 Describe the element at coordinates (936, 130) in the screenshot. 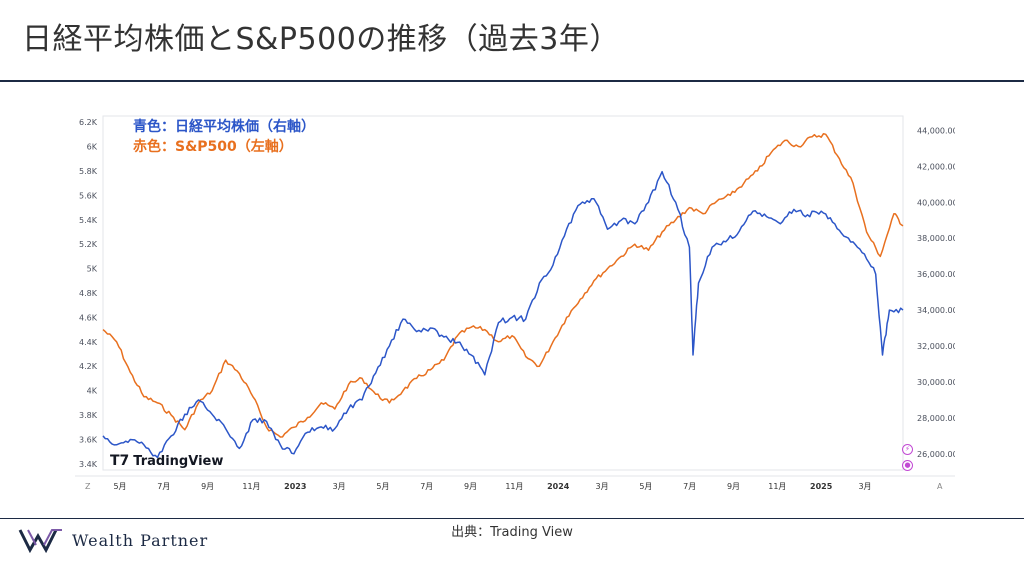

I see `right-axis-tick-label: 44,000.00` at that location.